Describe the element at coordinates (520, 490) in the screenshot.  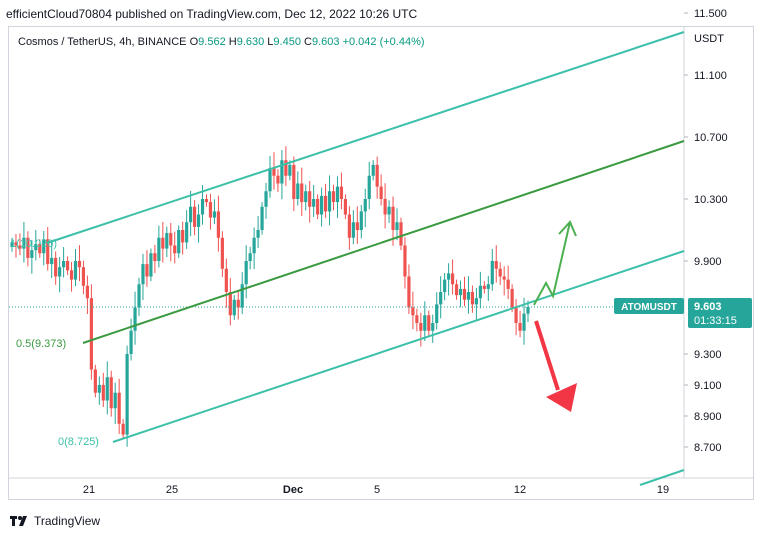
I see `x-tick-label: 12` at that location.